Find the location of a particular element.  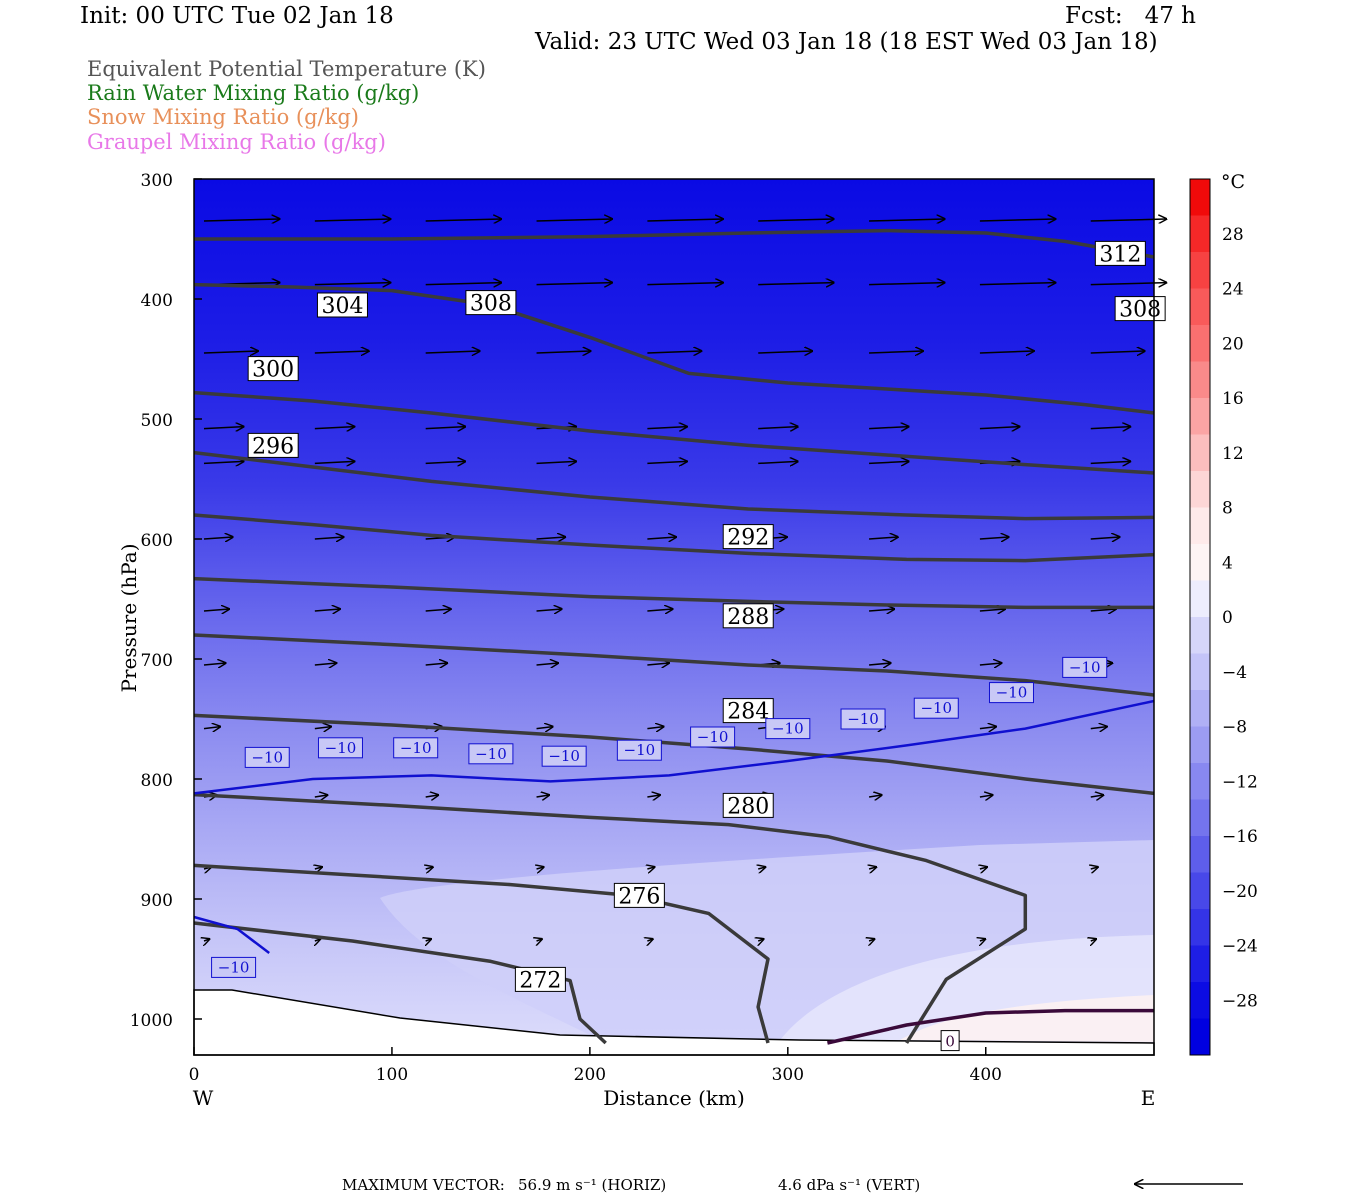

y-tick-label: 400 is located at coordinates (157, 301).